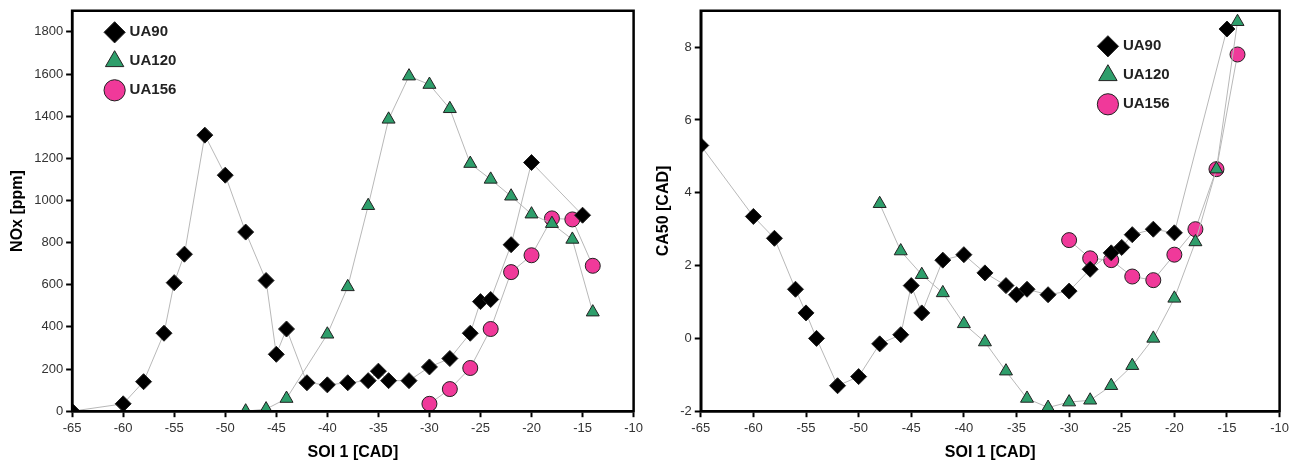  I want to click on y-tick-label: 1800, so click(49, 31).